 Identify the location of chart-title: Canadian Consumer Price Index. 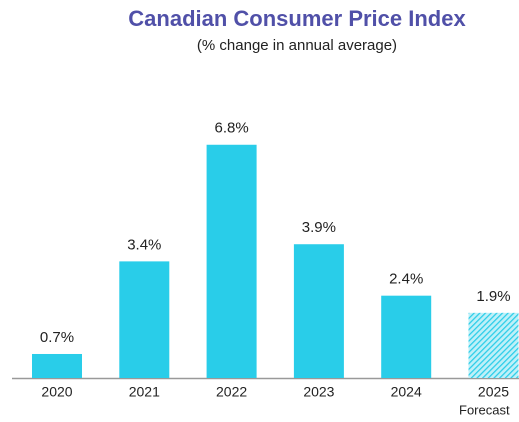
(297, 18).